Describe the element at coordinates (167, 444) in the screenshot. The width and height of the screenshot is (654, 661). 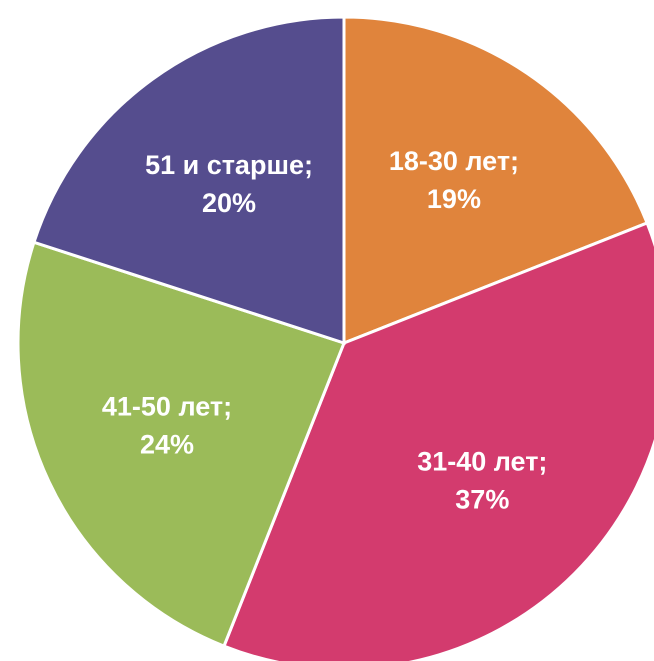
I see `value-label: 24%` at that location.